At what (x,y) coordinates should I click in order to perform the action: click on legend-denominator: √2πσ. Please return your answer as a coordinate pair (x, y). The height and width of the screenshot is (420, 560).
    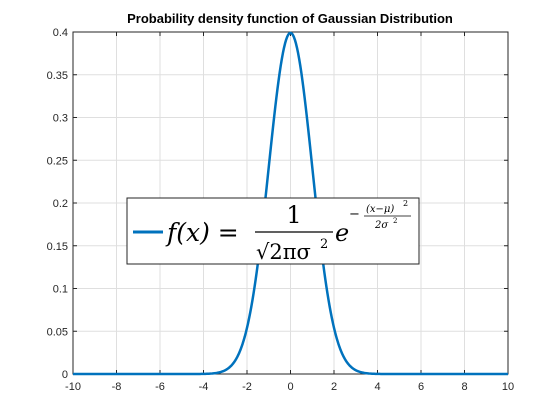
    Looking at the image, I should click on (283, 252).